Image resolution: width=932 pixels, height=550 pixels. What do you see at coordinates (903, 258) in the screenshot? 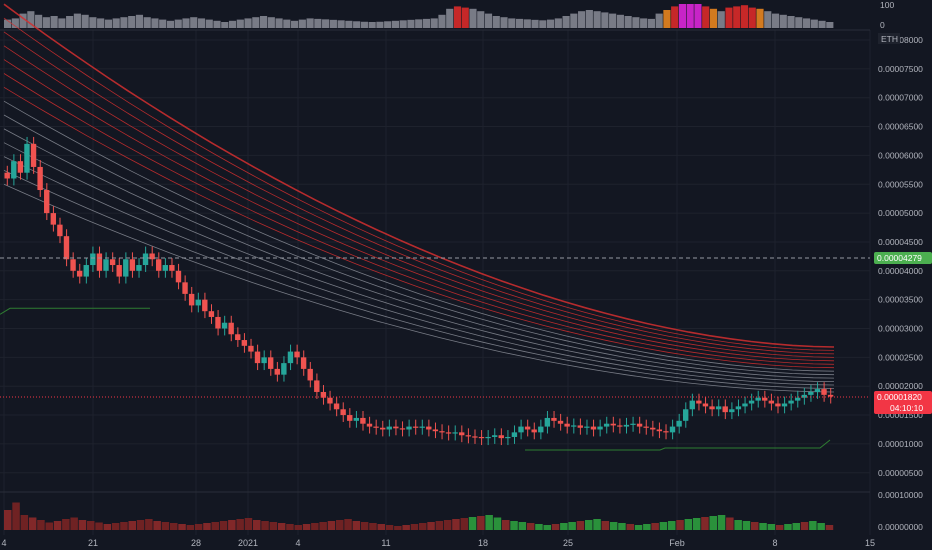
I see `marker-price-tag-bg` at bounding box center [903, 258].